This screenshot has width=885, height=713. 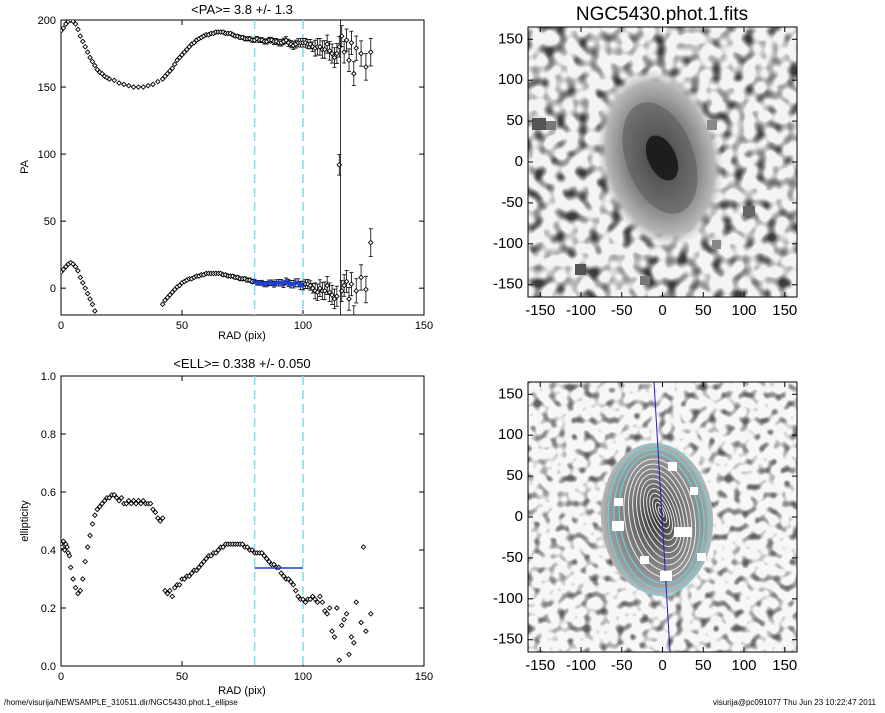 What do you see at coordinates (25, 521) in the screenshot?
I see `ell-ylabel: ellipticity` at bounding box center [25, 521].